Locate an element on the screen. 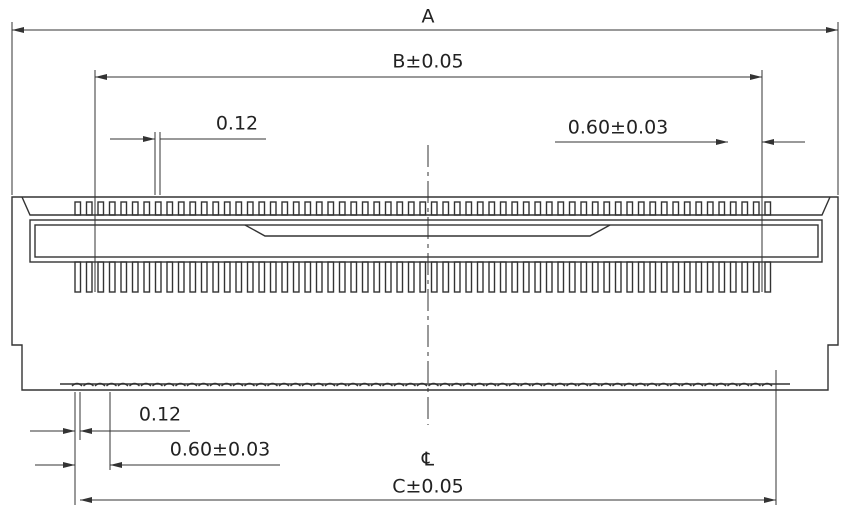  dimension-label: B±0.05 is located at coordinates (427, 62).